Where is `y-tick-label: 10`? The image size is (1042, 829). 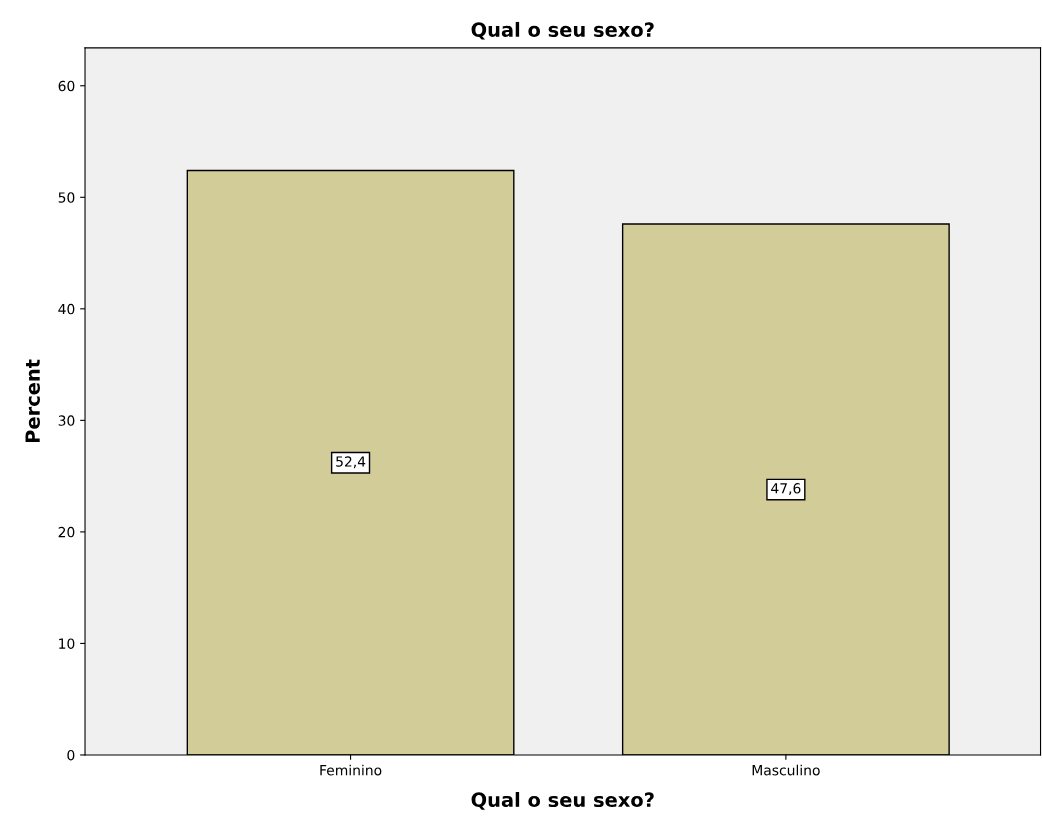 y-tick-label: 10 is located at coordinates (67, 643).